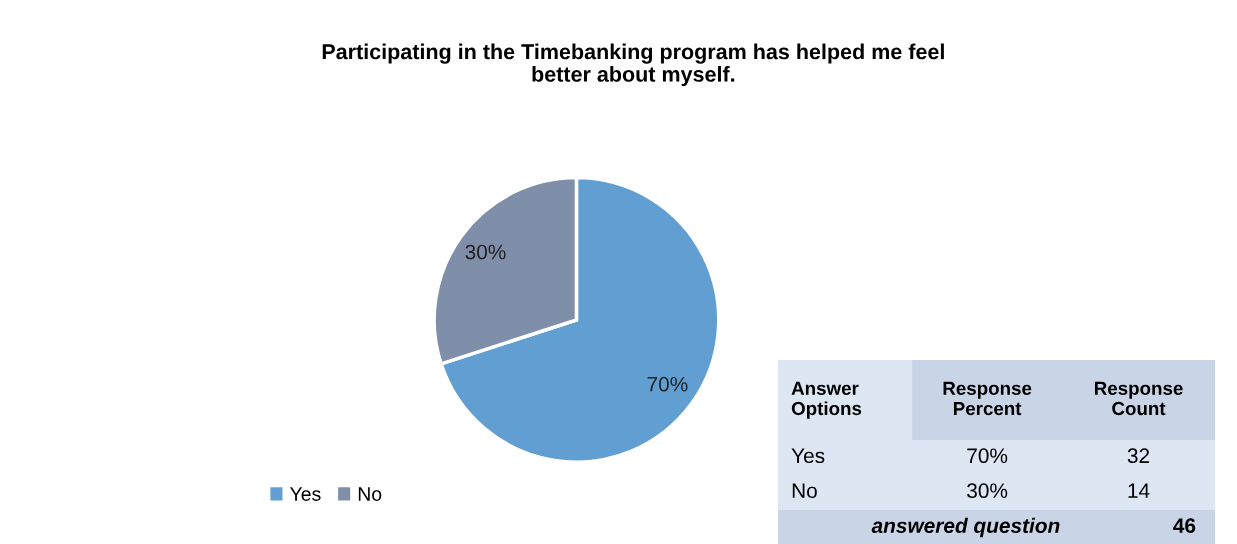 Image resolution: width=1237 pixels, height=544 pixels. What do you see at coordinates (667, 384) in the screenshot?
I see `data-label: 70%` at bounding box center [667, 384].